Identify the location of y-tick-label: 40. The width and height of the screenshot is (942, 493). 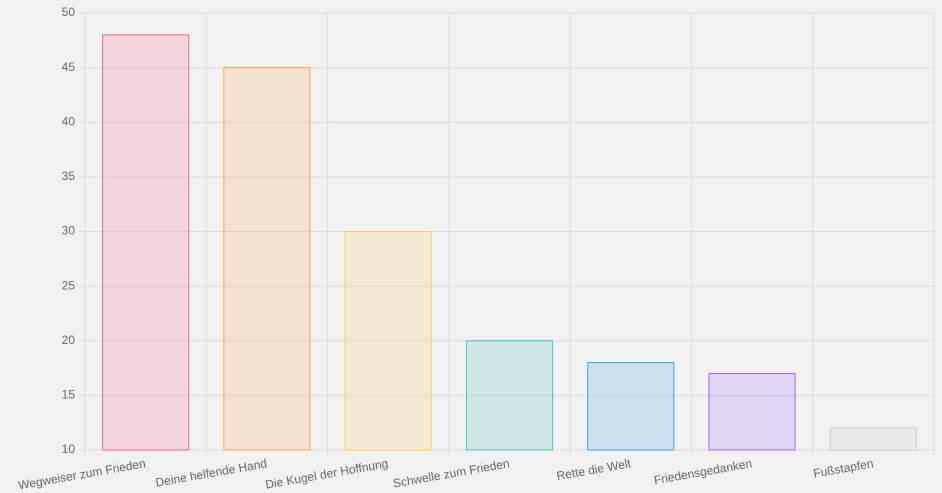
(69, 121).